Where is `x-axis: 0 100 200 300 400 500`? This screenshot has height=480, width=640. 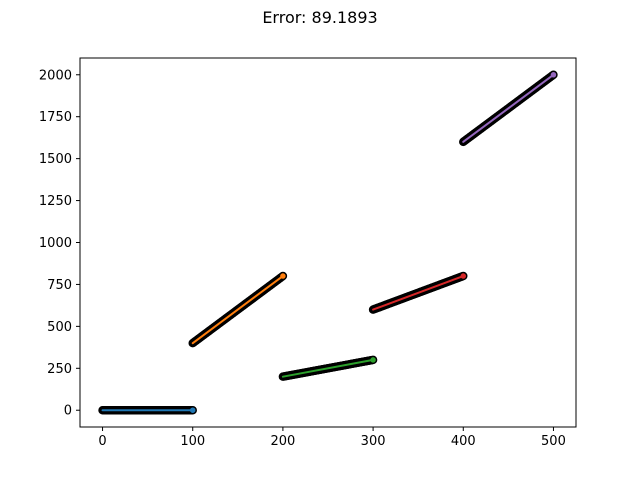 x-axis: 0 100 200 300 400 500 is located at coordinates (332, 438).